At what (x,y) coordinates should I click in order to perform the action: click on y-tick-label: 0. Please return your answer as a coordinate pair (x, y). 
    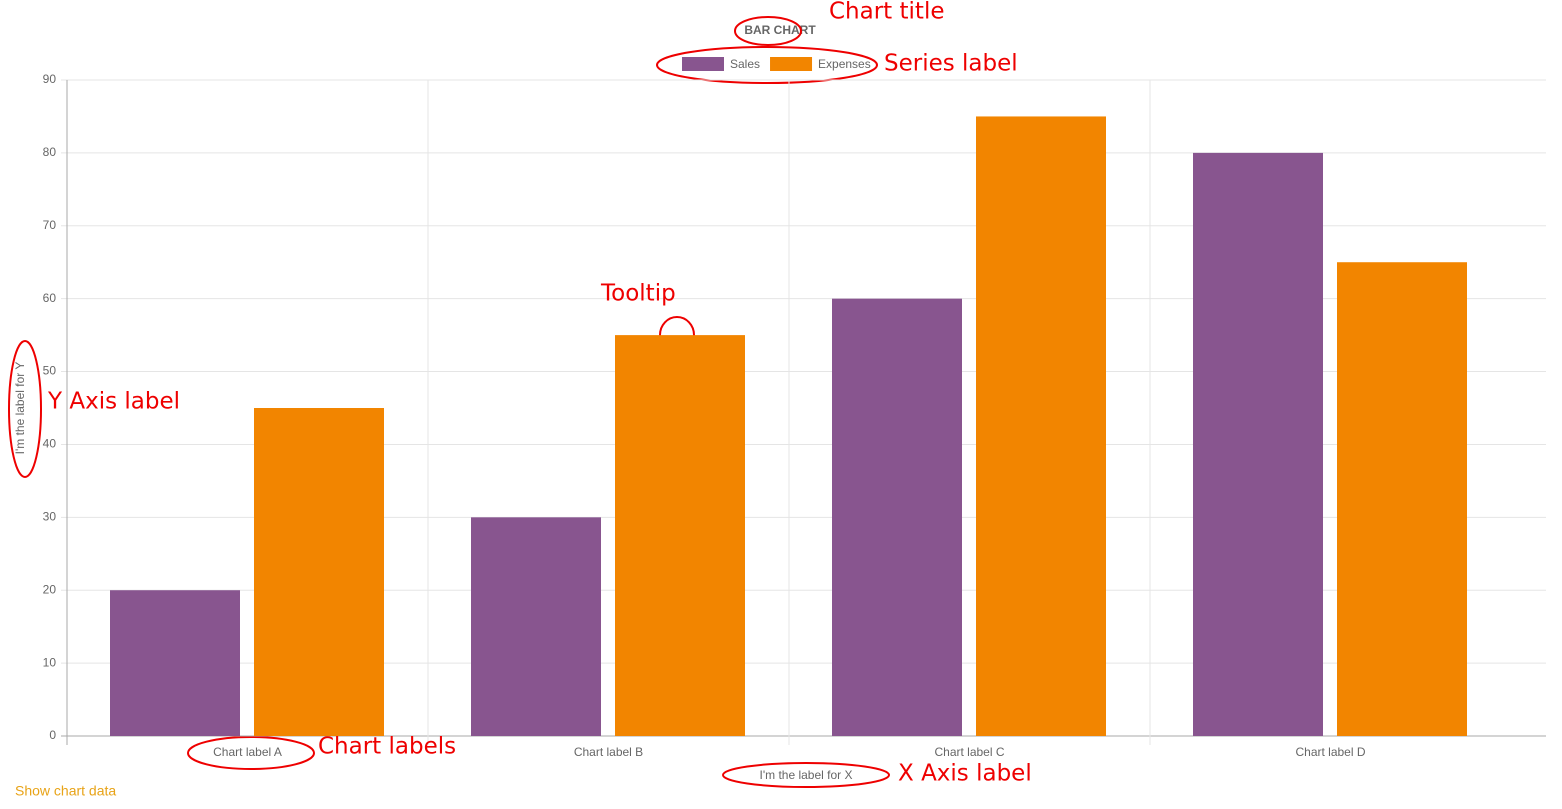
    Looking at the image, I should click on (52, 735).